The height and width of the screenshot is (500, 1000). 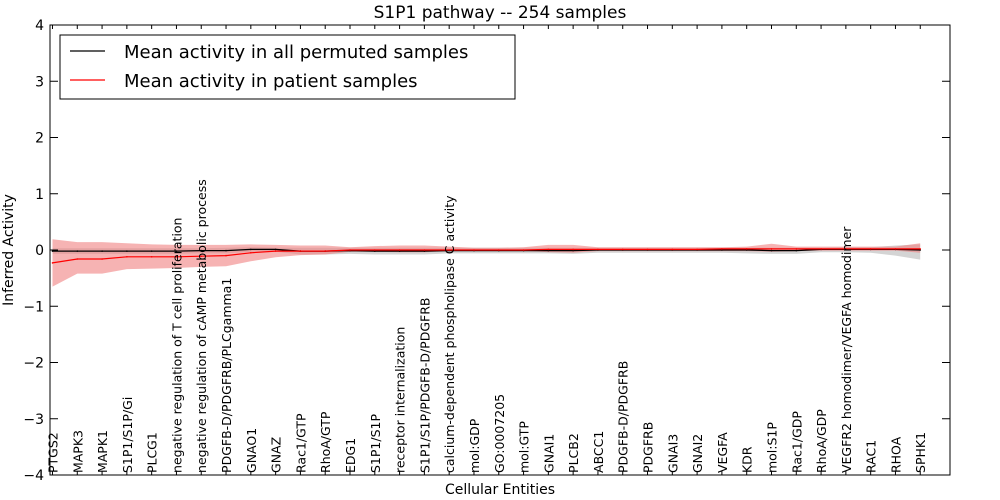 I want to click on x-tick-label-9: GNAZ, so click(x=276, y=455).